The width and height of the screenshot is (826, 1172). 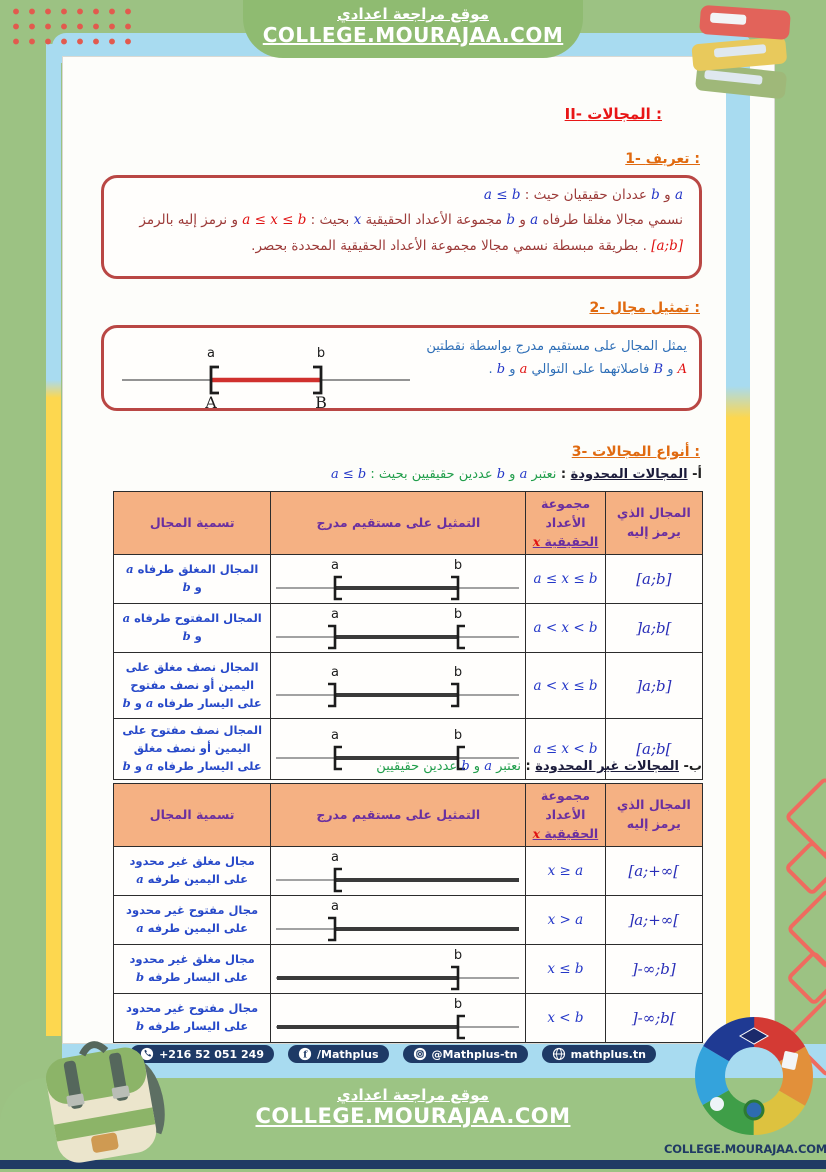 I want to click on site-logo-ring, so click(x=754, y=1078).